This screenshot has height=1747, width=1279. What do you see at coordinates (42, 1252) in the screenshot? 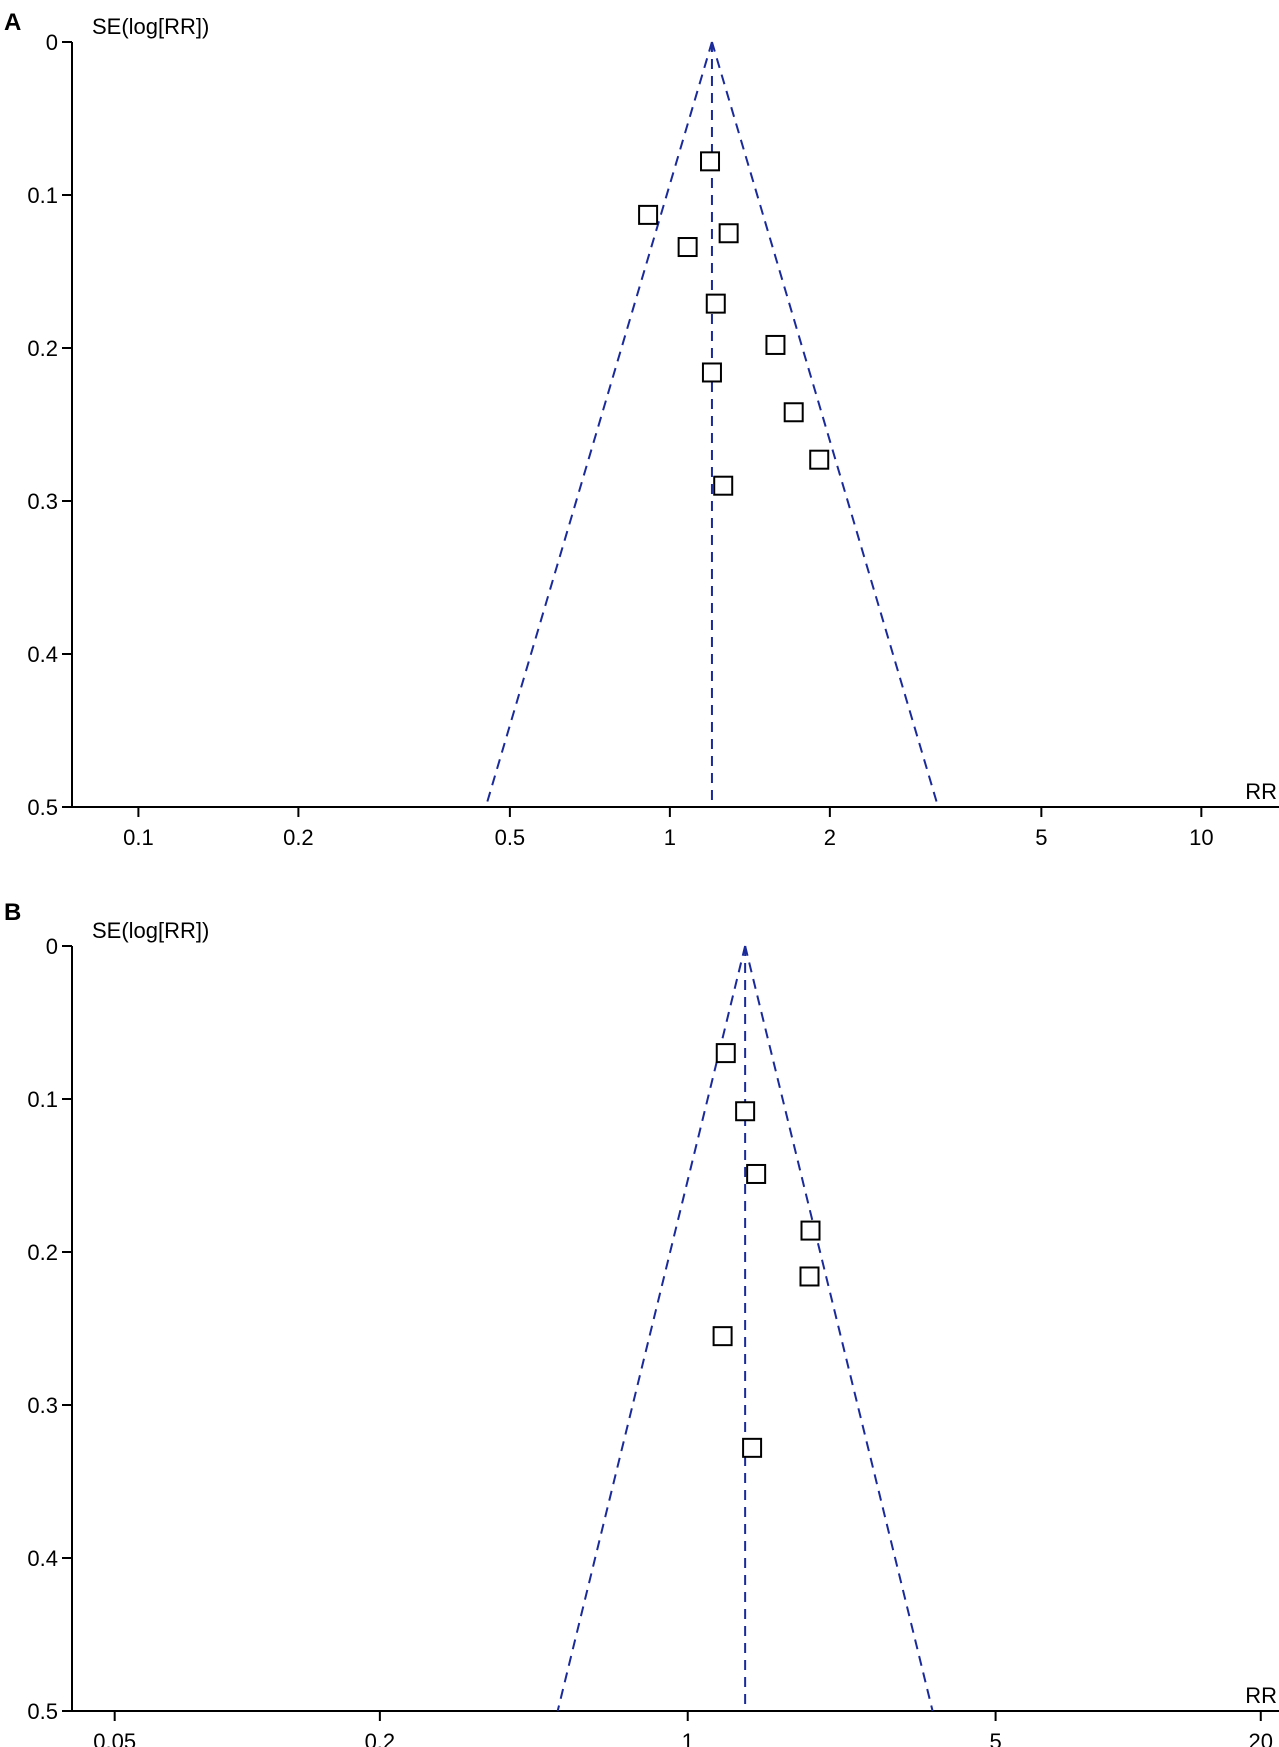
I see `panel-b-y-tick-label: 0.2` at bounding box center [42, 1252].